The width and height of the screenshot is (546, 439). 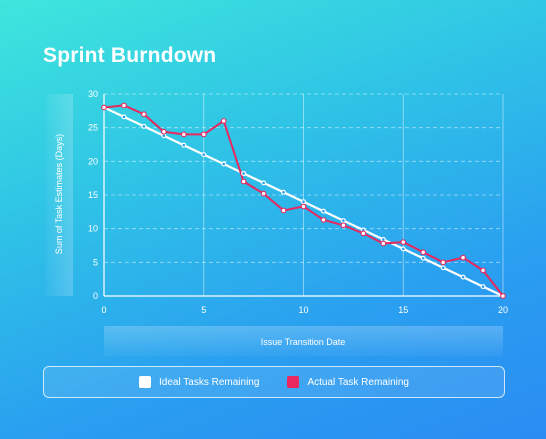 What do you see at coordinates (93, 128) in the screenshot?
I see `y-tick-label: 25` at bounding box center [93, 128].